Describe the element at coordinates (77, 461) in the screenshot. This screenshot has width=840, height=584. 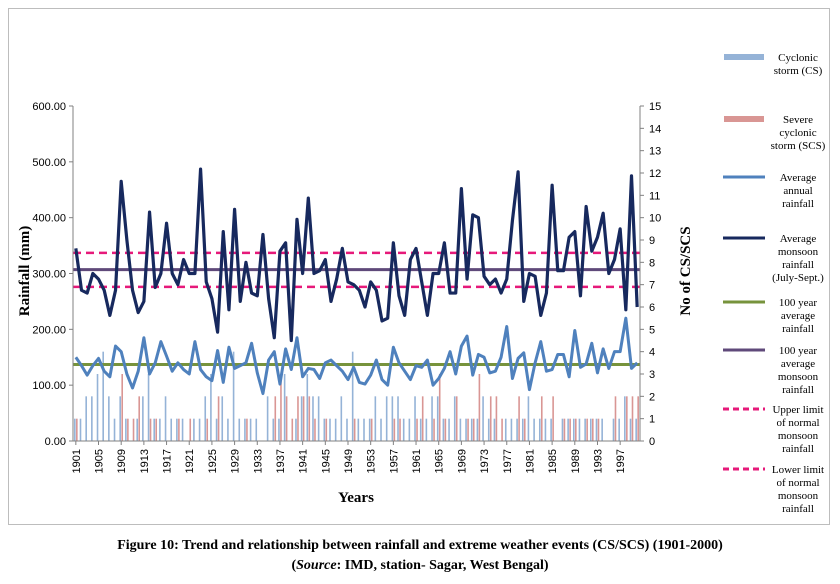
I see `x-tick-label: 1901` at that location.